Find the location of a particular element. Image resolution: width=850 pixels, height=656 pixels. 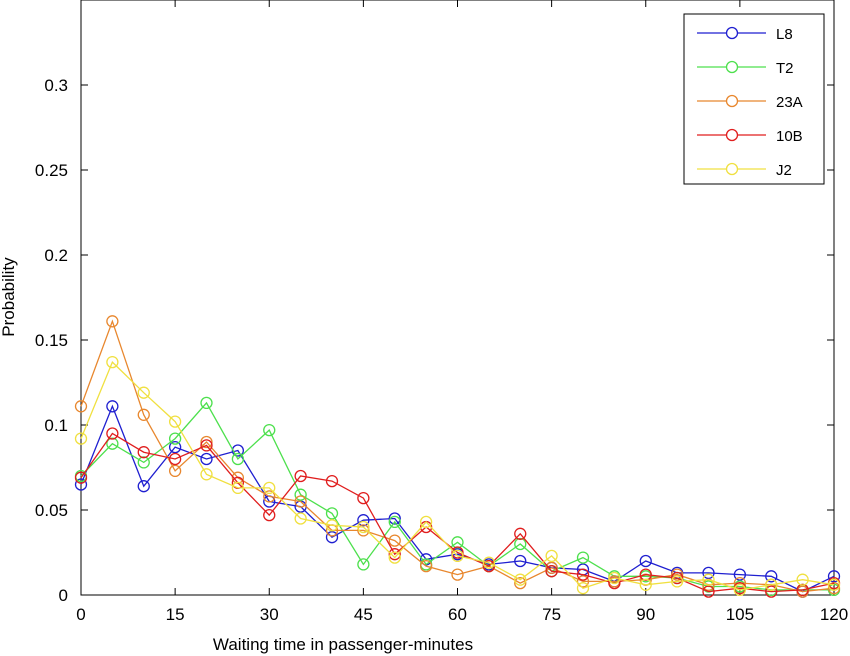

x-tick-label: 15 is located at coordinates (175, 614).